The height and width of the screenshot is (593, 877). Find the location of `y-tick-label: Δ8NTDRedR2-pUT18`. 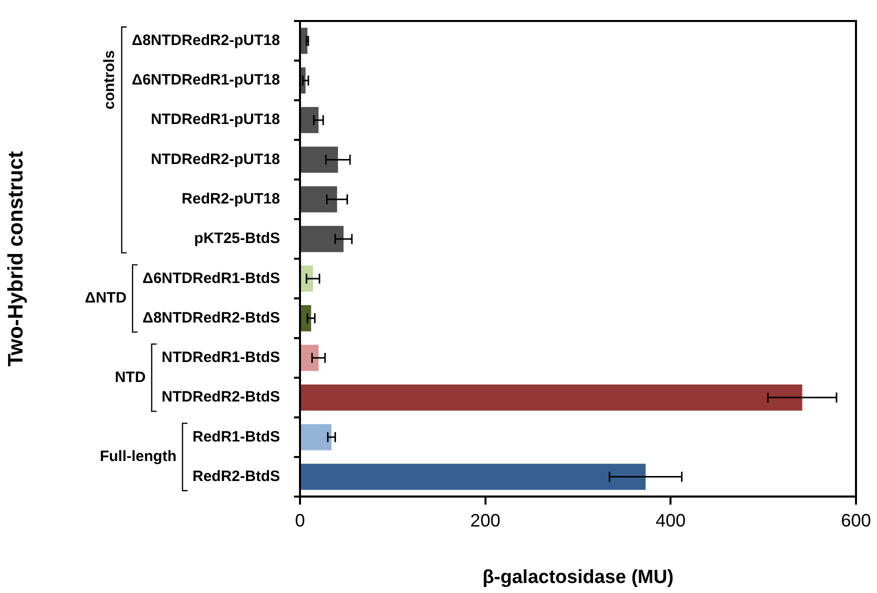

y-tick-label: Δ8NTDRedR2-pUT18 is located at coordinates (206, 40).